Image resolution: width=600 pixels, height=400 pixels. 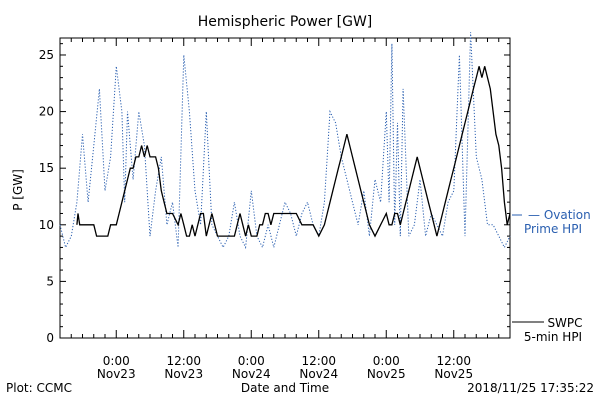 I want to click on y-tick-label: 0, so click(x=50, y=338).